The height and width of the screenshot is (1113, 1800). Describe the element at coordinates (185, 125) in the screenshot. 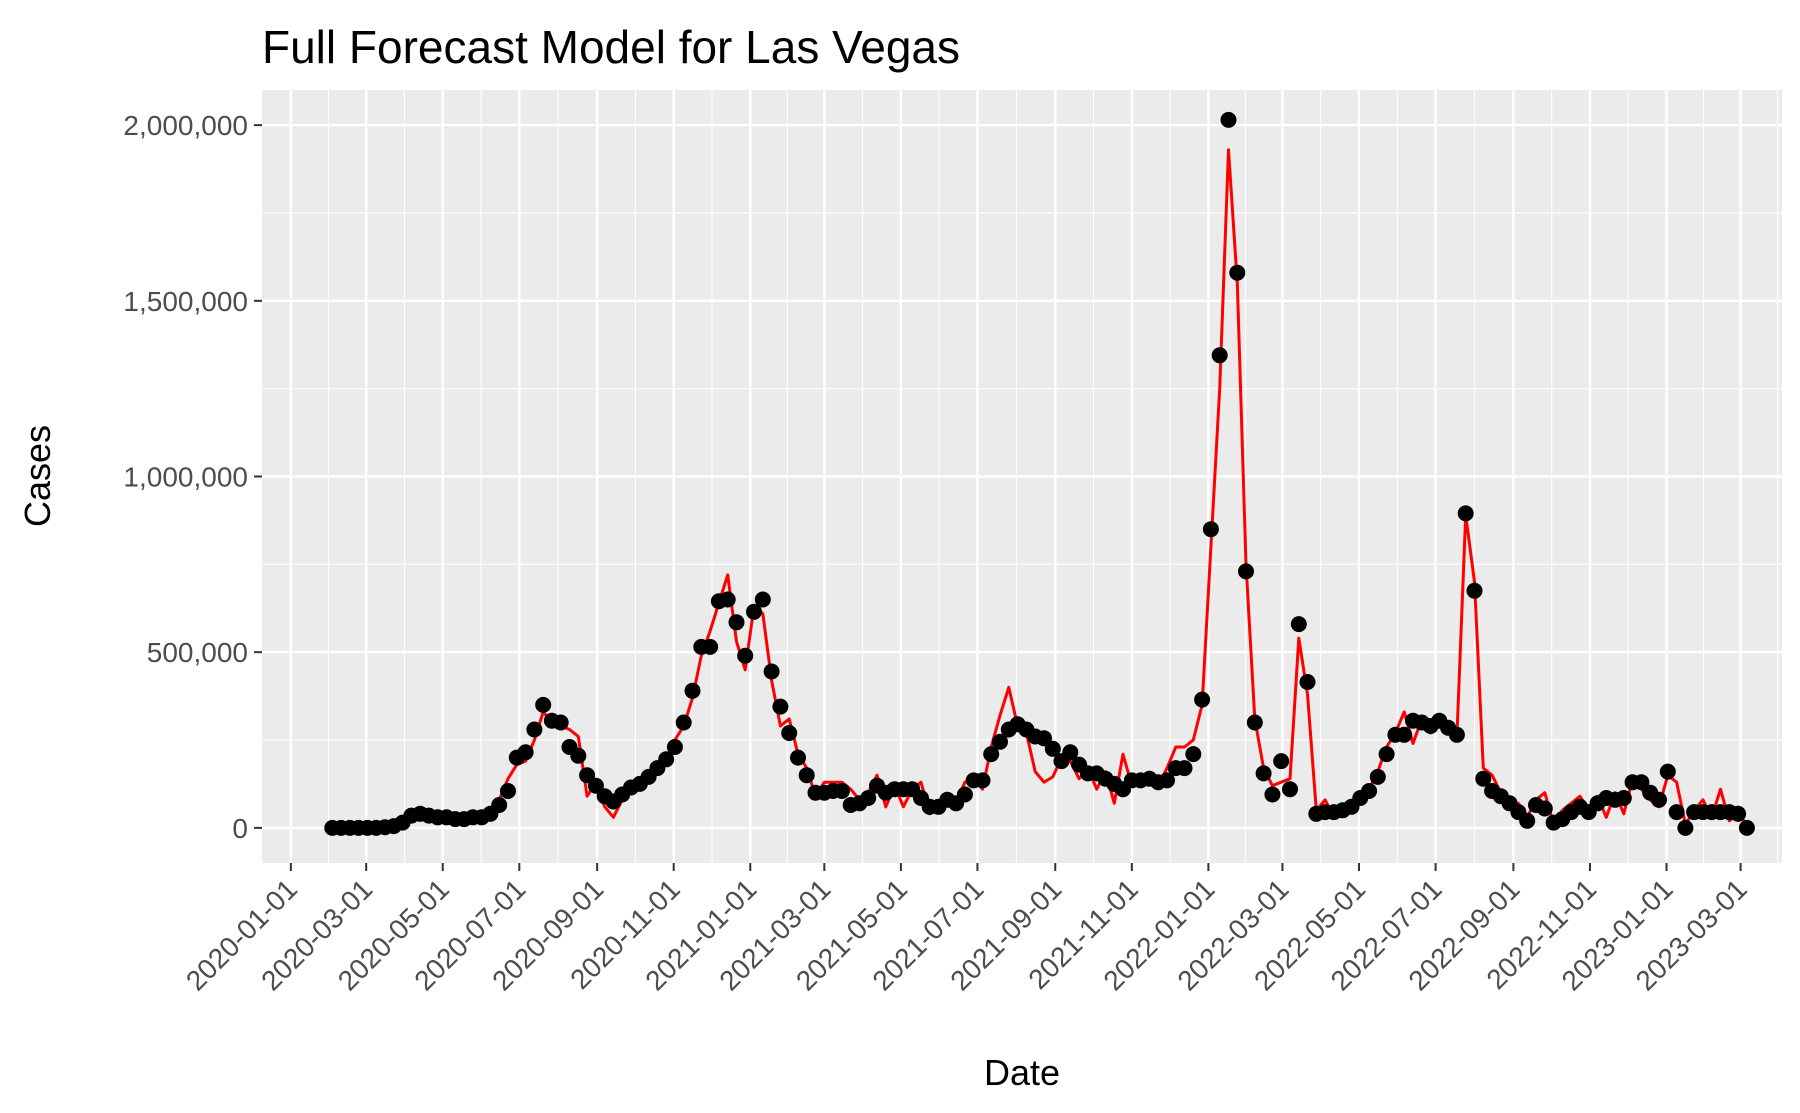

I see `y-tick-label: 2,000,000` at that location.